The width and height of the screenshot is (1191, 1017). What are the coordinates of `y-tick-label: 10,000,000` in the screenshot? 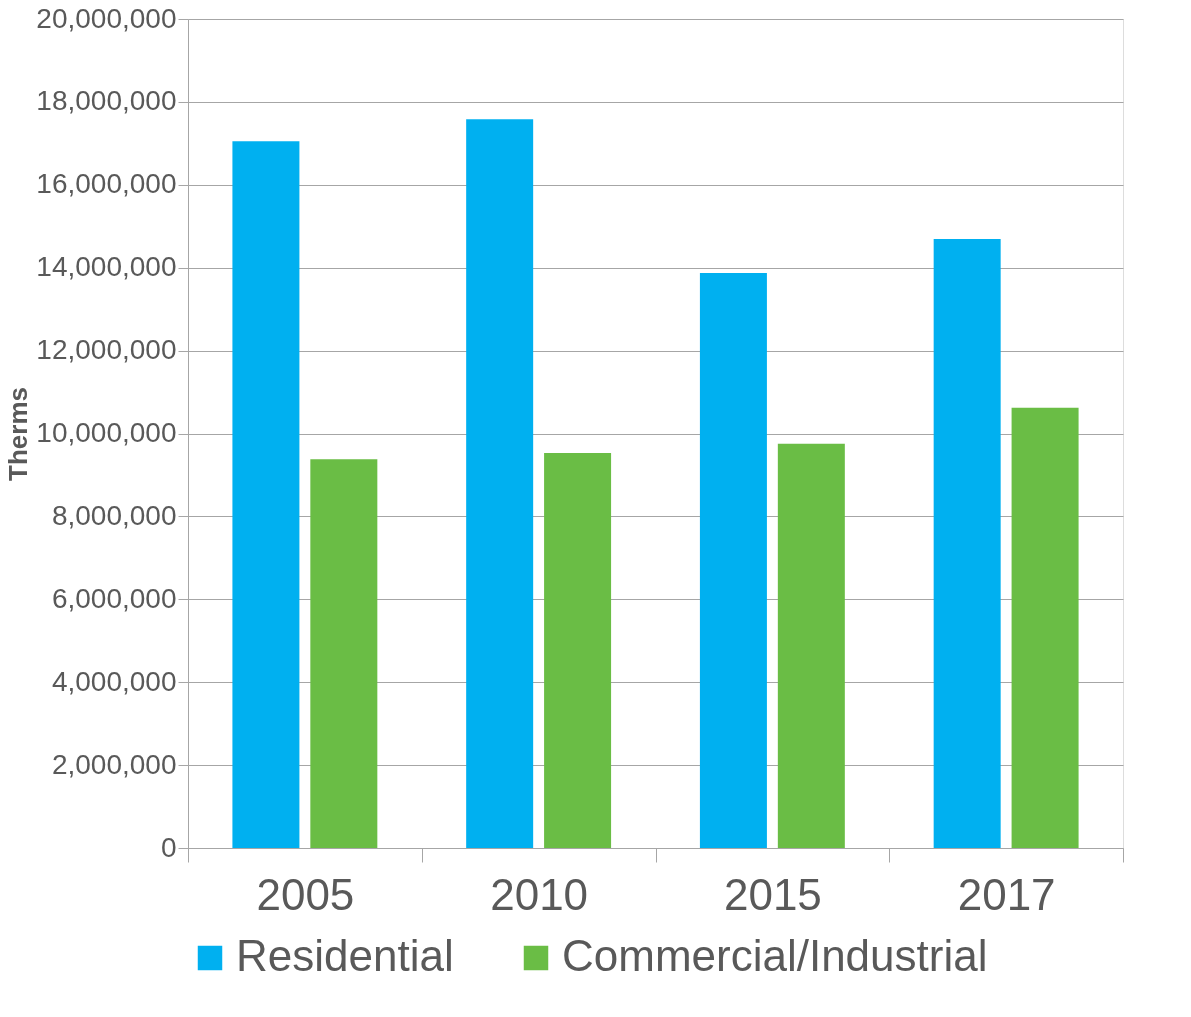 It's located at (106, 432).